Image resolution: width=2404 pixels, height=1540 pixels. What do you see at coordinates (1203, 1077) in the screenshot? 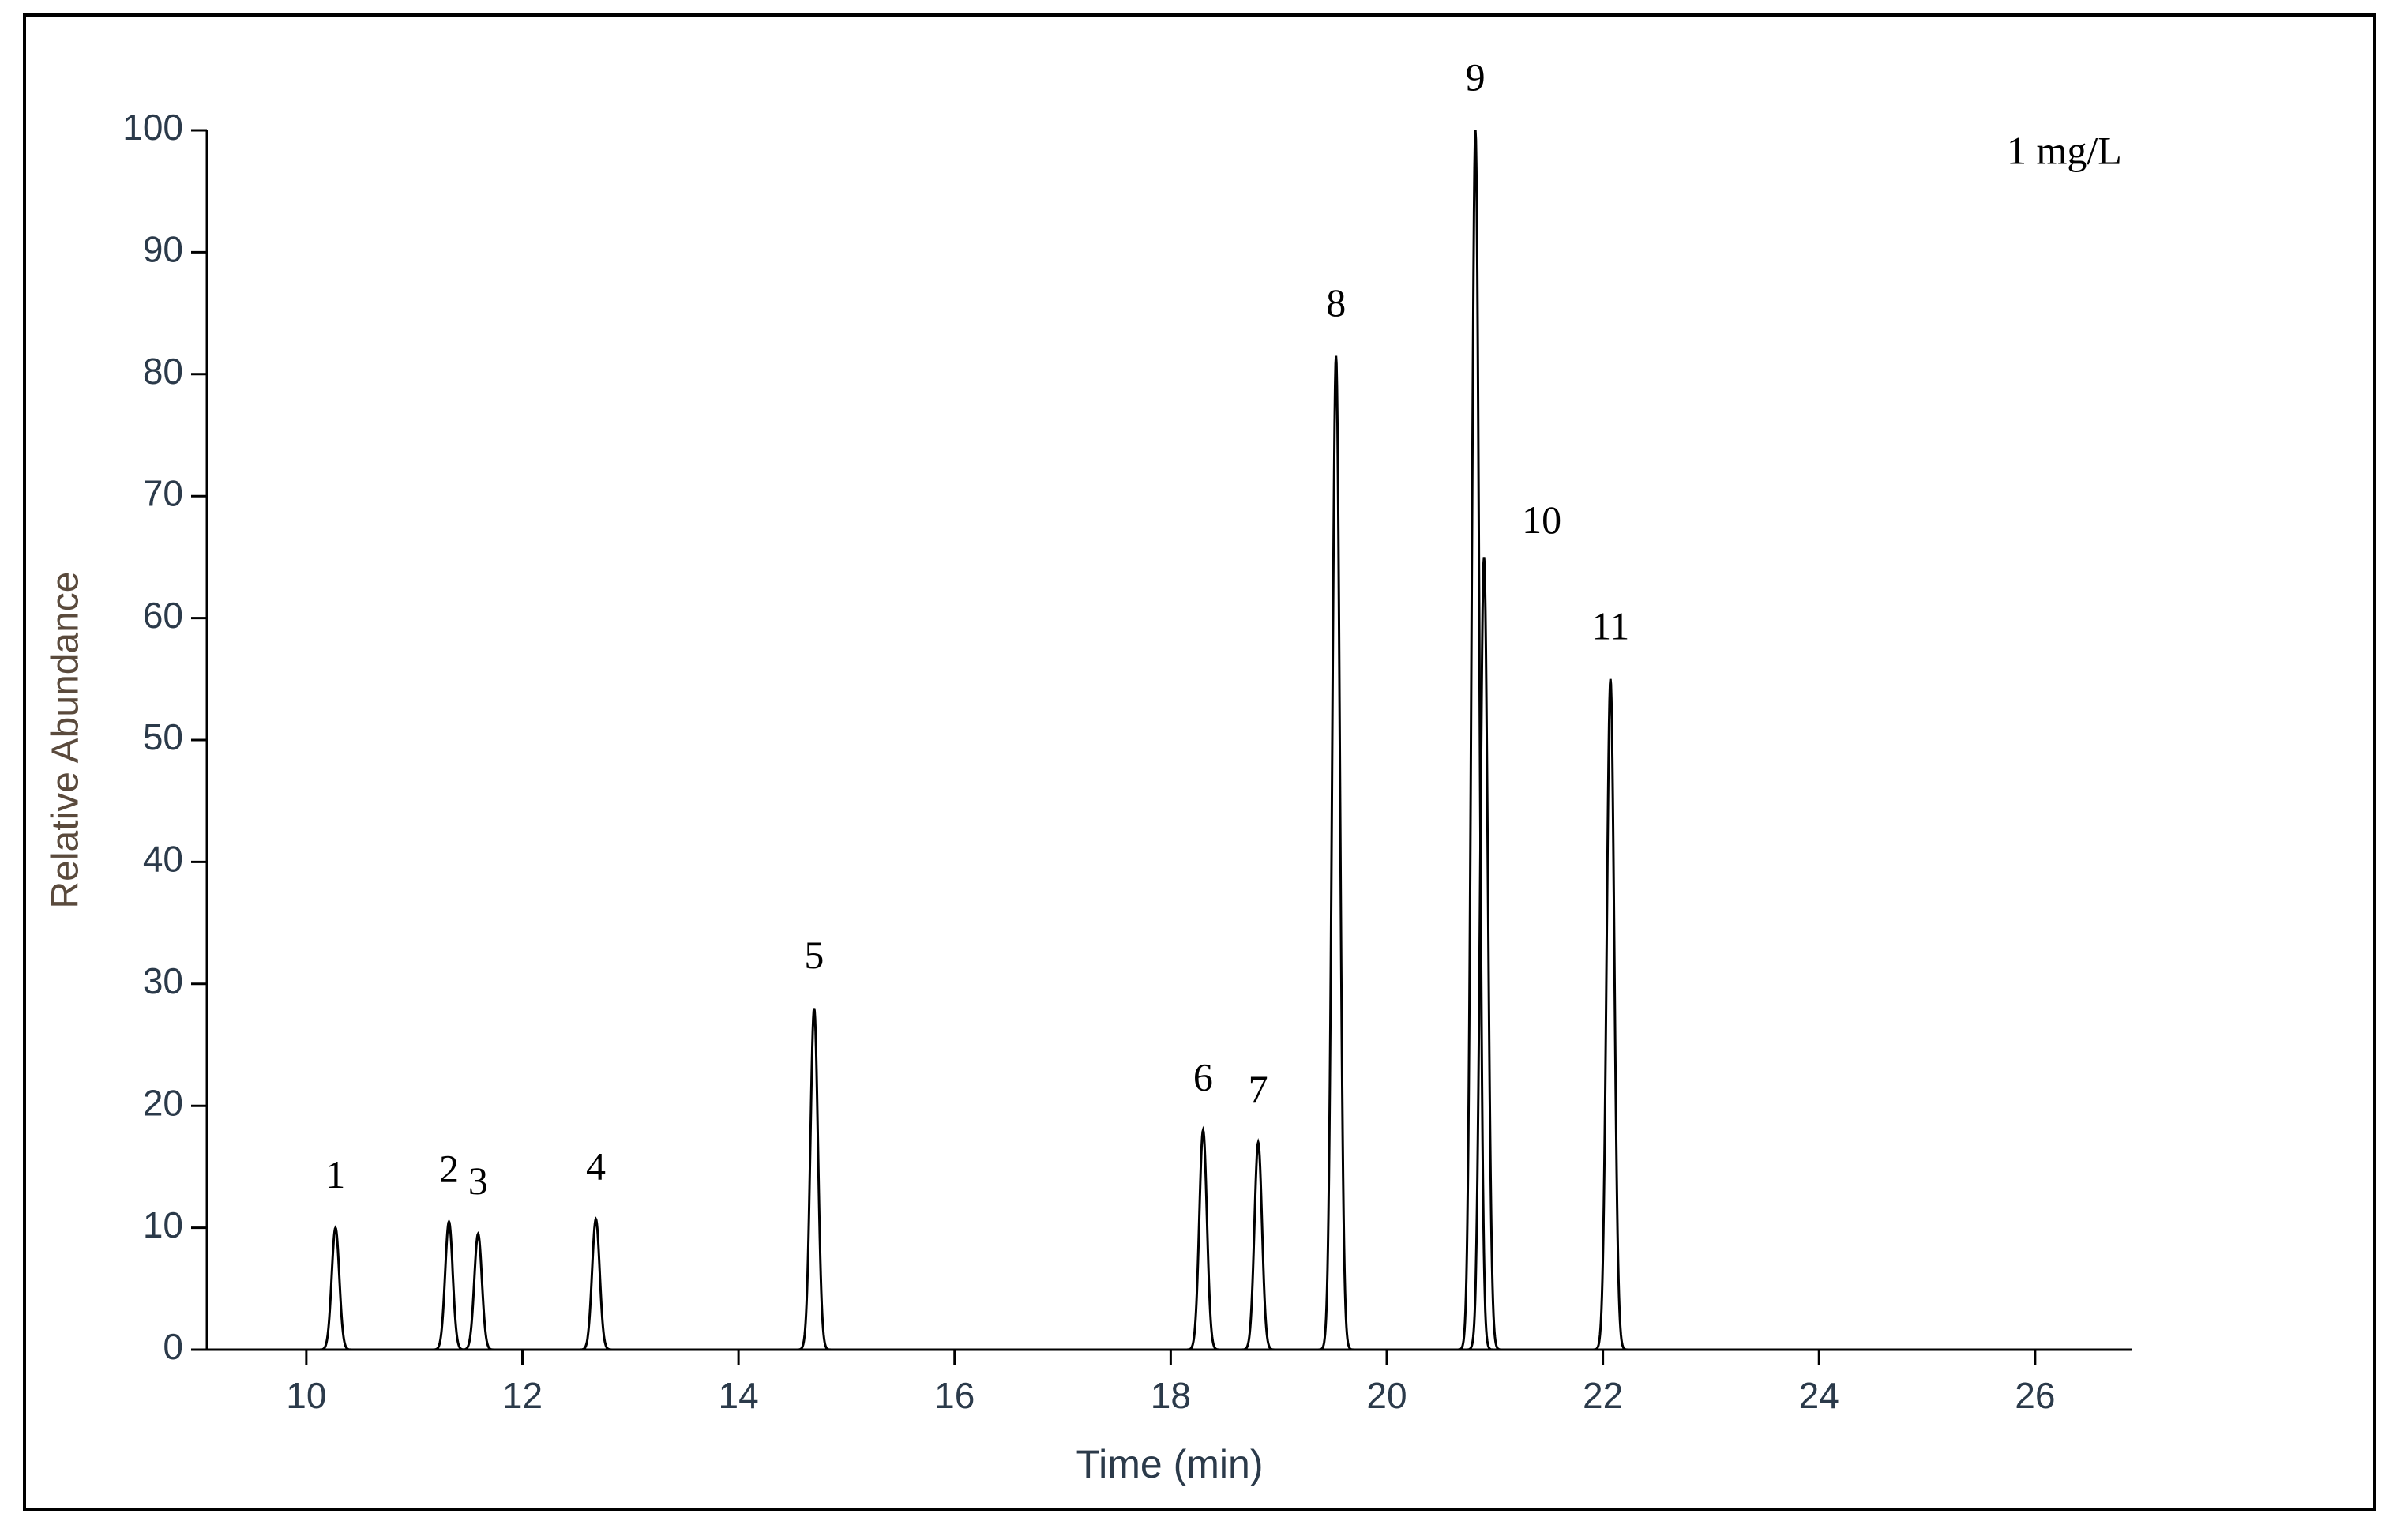
I see `peak-label: 6` at bounding box center [1203, 1077].